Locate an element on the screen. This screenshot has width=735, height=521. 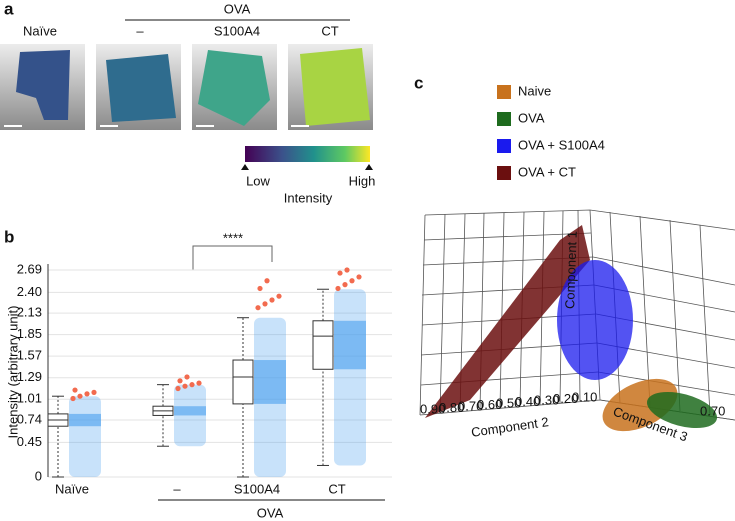
x-tick-label: 0.10 is located at coordinates (584, 396).